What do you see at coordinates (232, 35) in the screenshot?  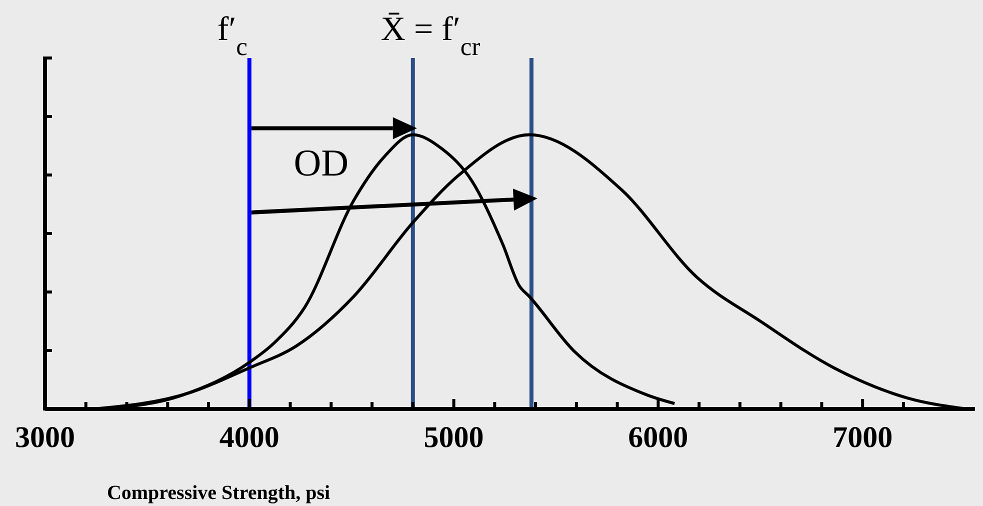 I see `ref-line-label: f′$_{c}$` at bounding box center [232, 35].